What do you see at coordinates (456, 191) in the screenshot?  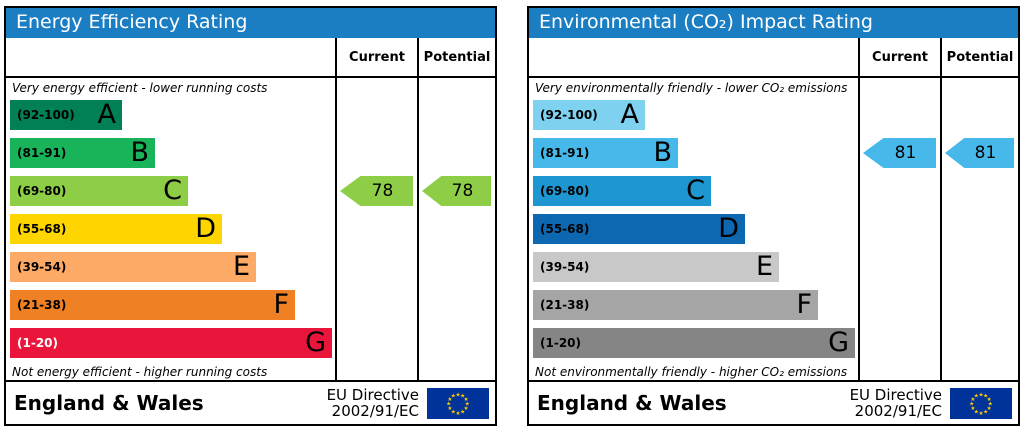 I see `potential-rating-arrow: 78` at bounding box center [456, 191].